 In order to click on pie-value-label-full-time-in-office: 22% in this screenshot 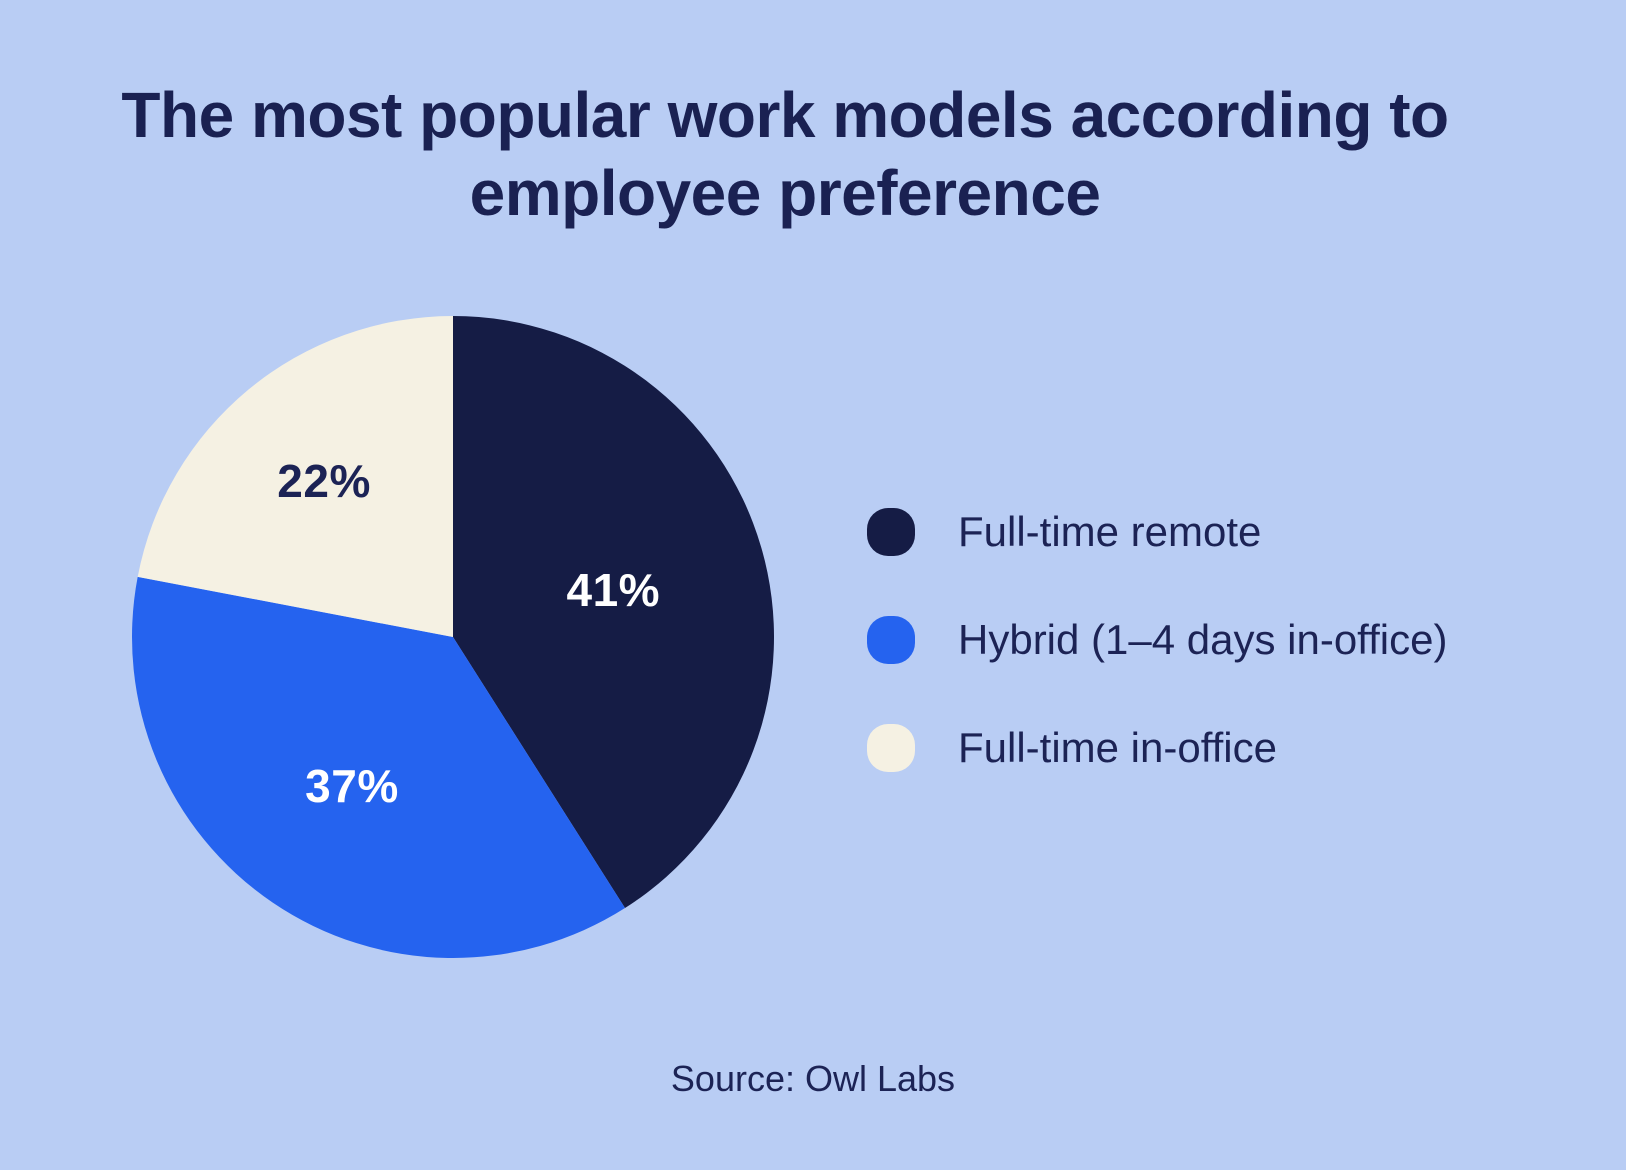, I will do `click(324, 481)`.